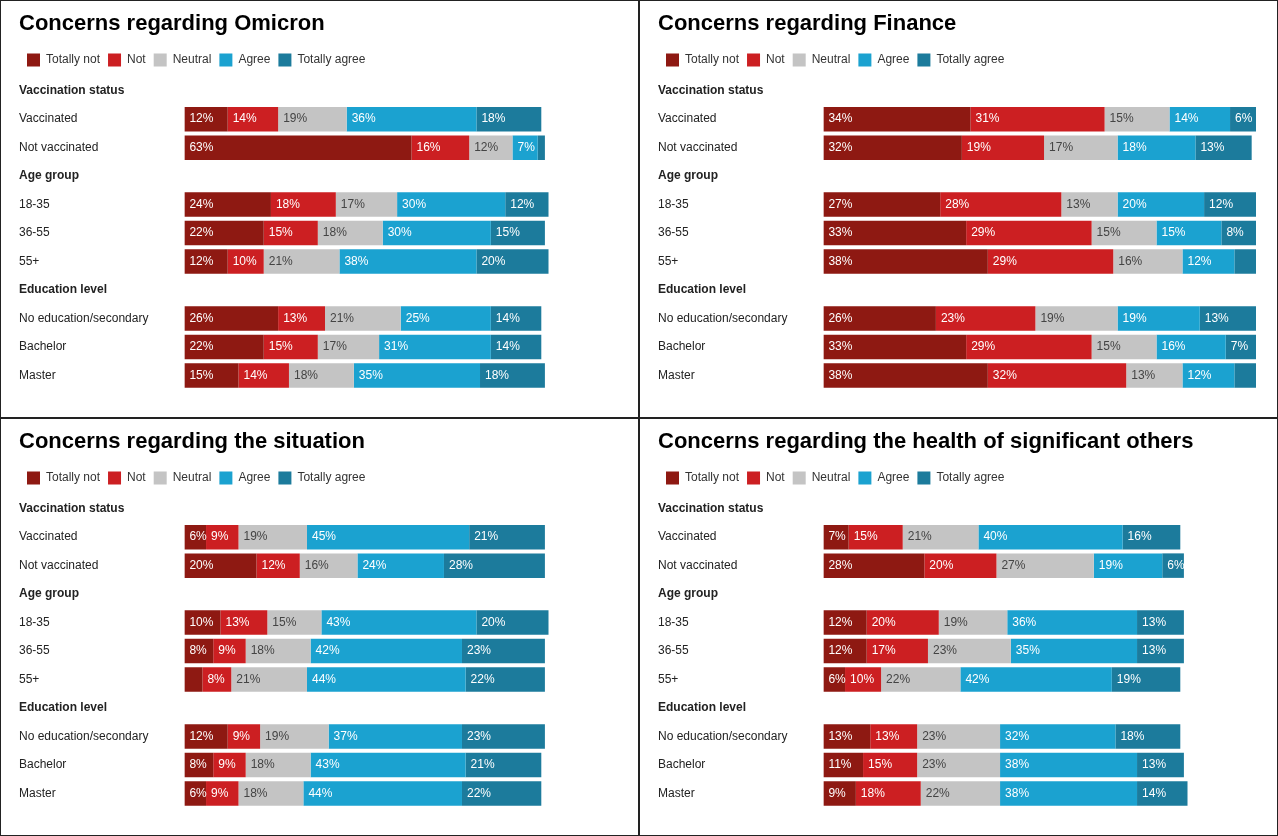 The width and height of the screenshot is (1278, 836). Describe the element at coordinates (698, 146) in the screenshot. I see `y-tick-label: Not vaccinated` at that location.